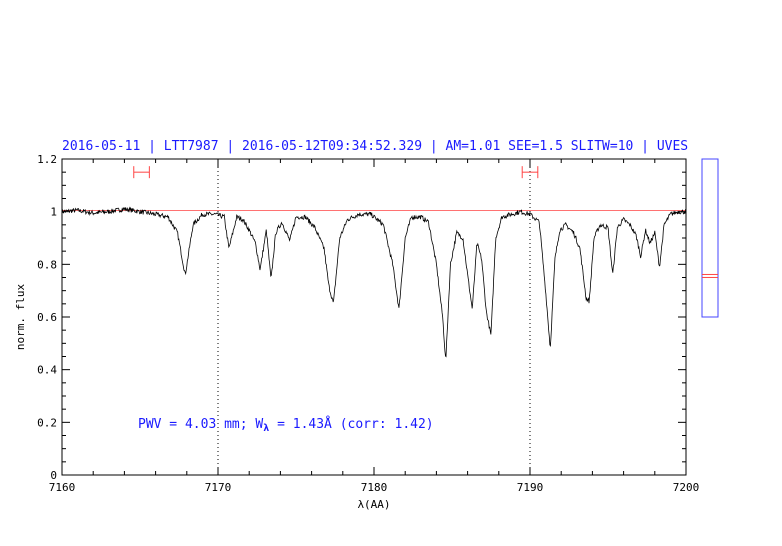  I want to click on x-tick-label: 7160, so click(62, 487).